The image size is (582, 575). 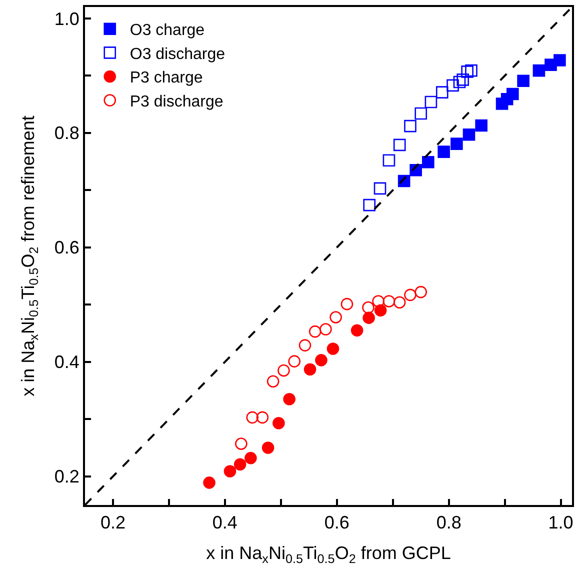 I want to click on x-tick-label: 0.8, so click(x=449, y=522).